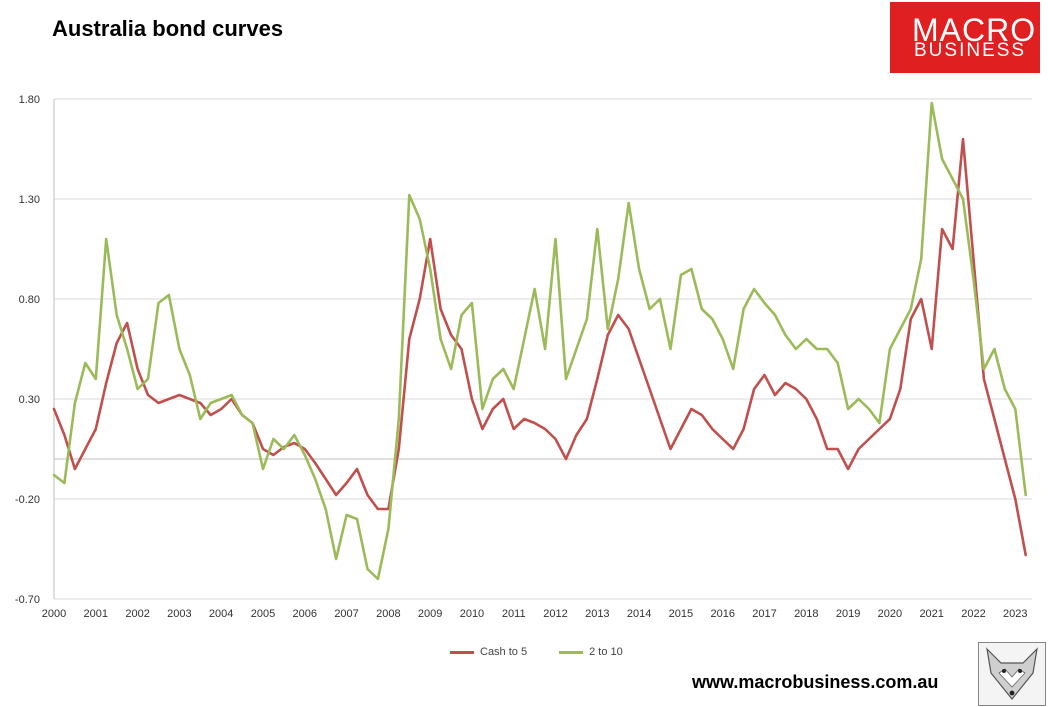 This screenshot has width=1049, height=707. I want to click on x-tick-label: 2023, so click(1015, 614).